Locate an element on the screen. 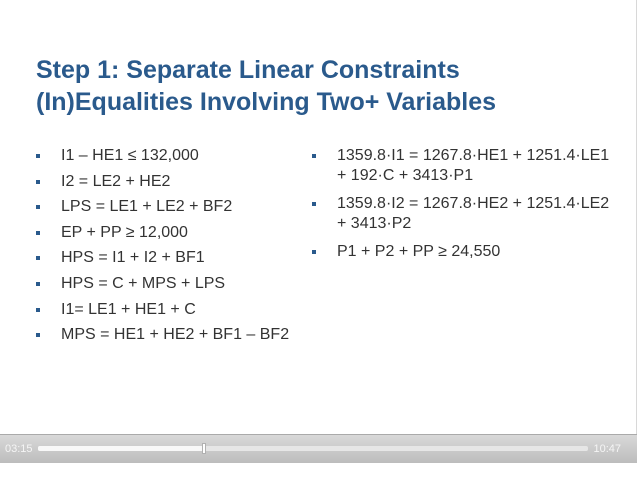 The height and width of the screenshot is (477, 637). list-item: I1 – HE1 ≤ 132,000 is located at coordinates (166, 156).